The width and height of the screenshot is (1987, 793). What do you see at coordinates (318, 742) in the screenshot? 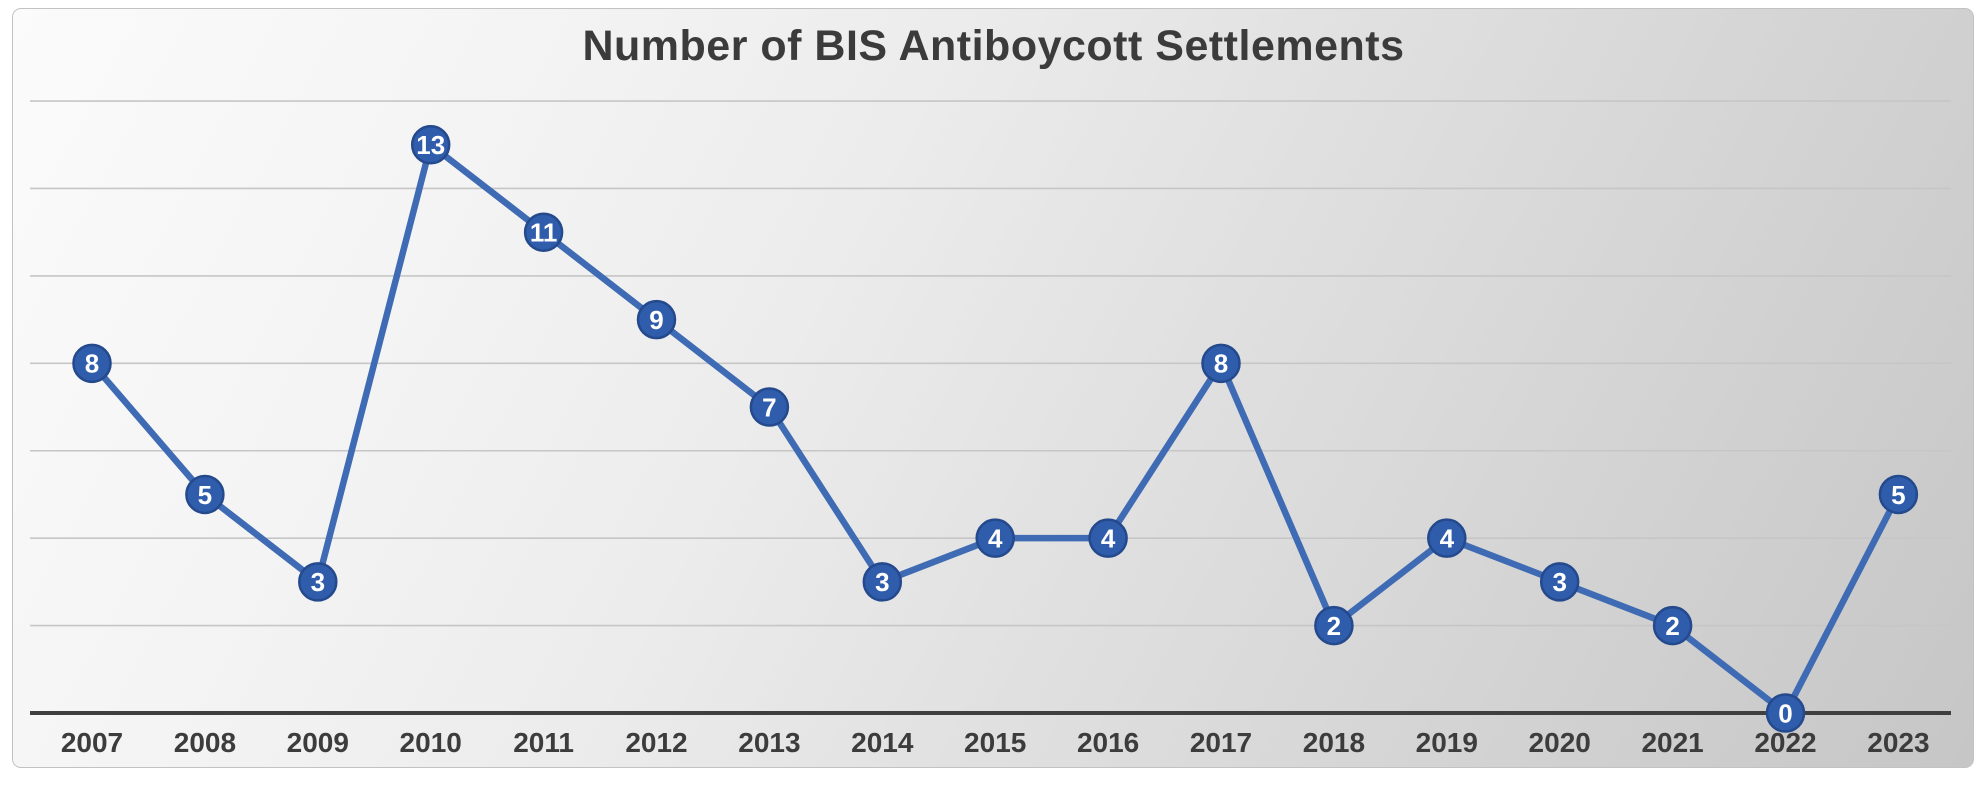
I see `x-axis-tick-label: 2009` at bounding box center [318, 742].